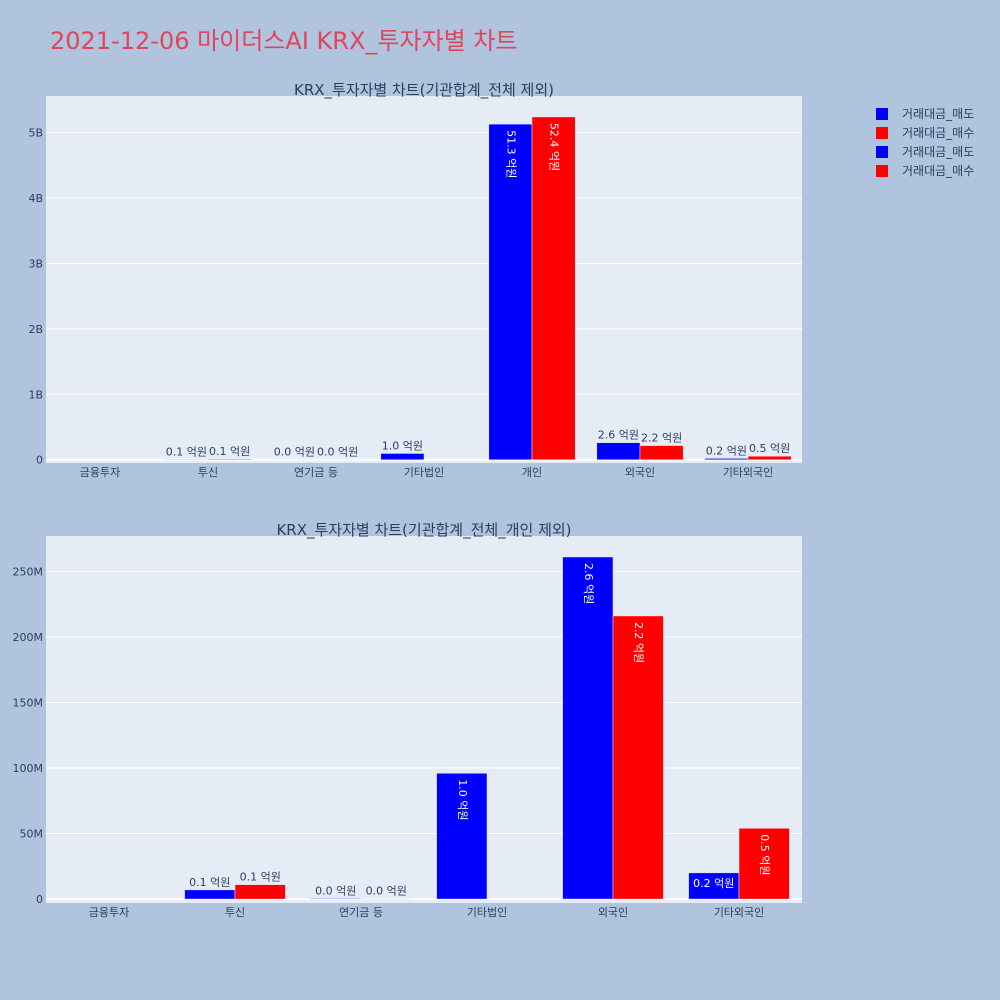 The image size is (1000, 1000). What do you see at coordinates (35, 133) in the screenshot?
I see `y-tick-label: 5B` at bounding box center [35, 133].